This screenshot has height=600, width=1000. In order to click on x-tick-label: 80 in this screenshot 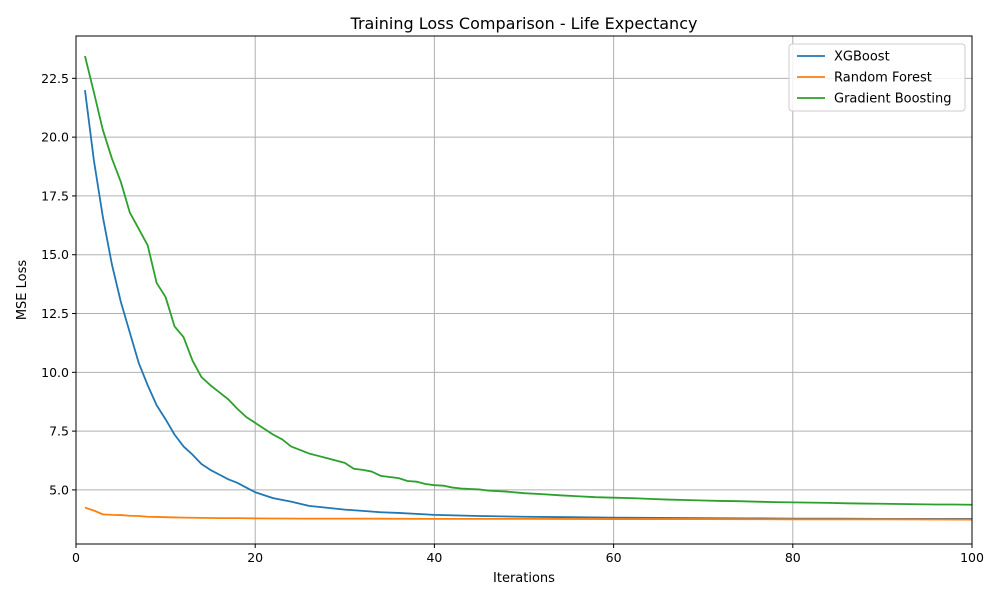, I will do `click(793, 557)`.